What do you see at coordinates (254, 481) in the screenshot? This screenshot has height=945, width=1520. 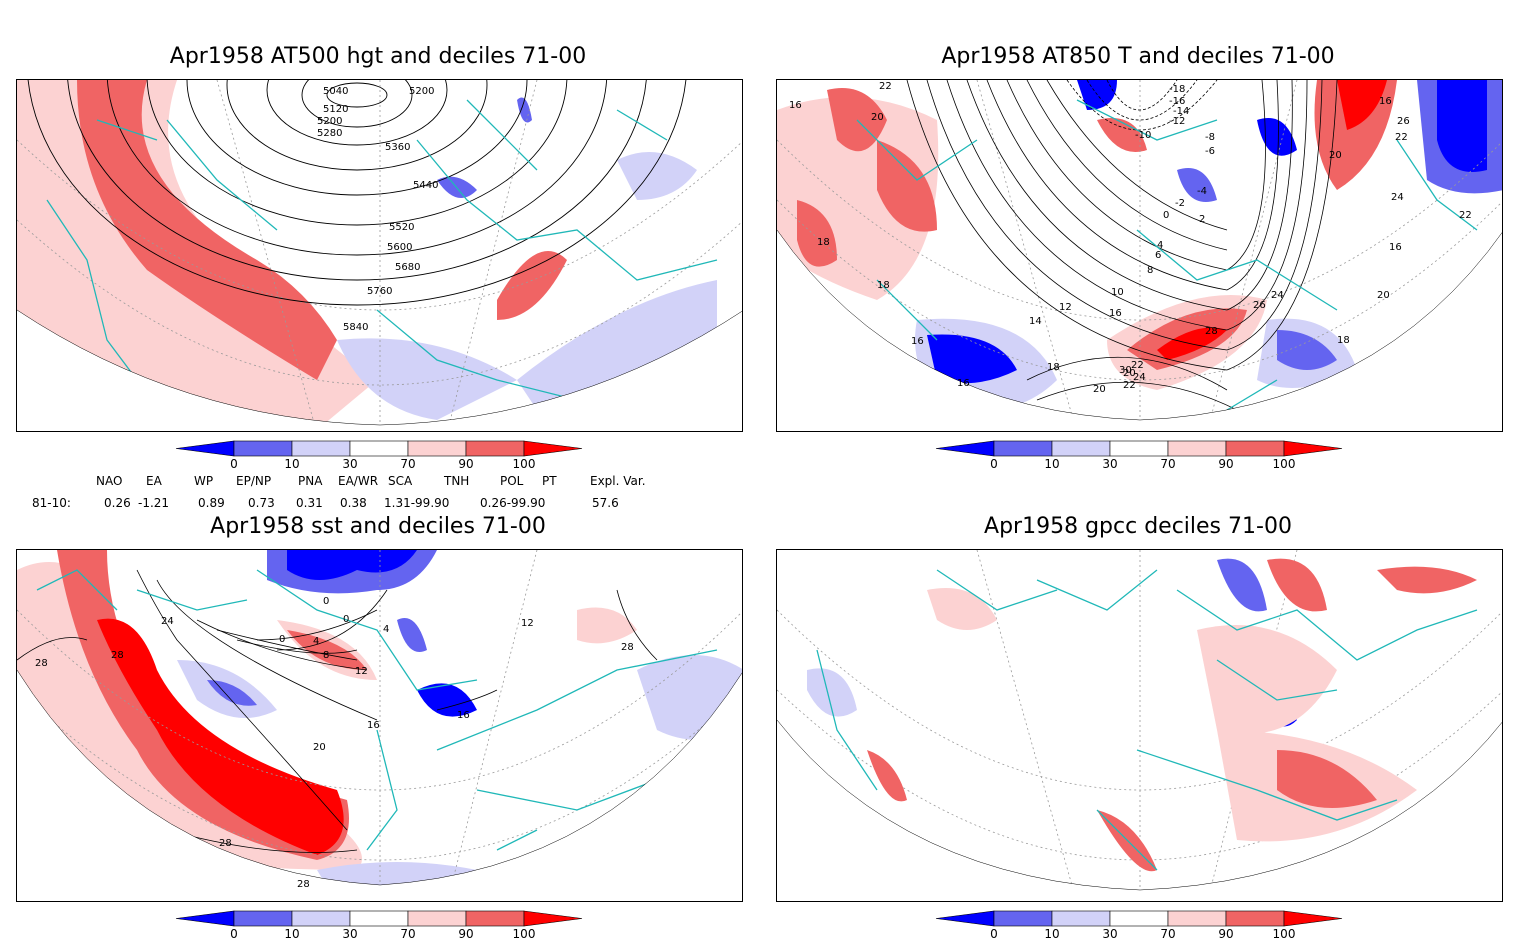 I see `index-header: EP/NP` at bounding box center [254, 481].